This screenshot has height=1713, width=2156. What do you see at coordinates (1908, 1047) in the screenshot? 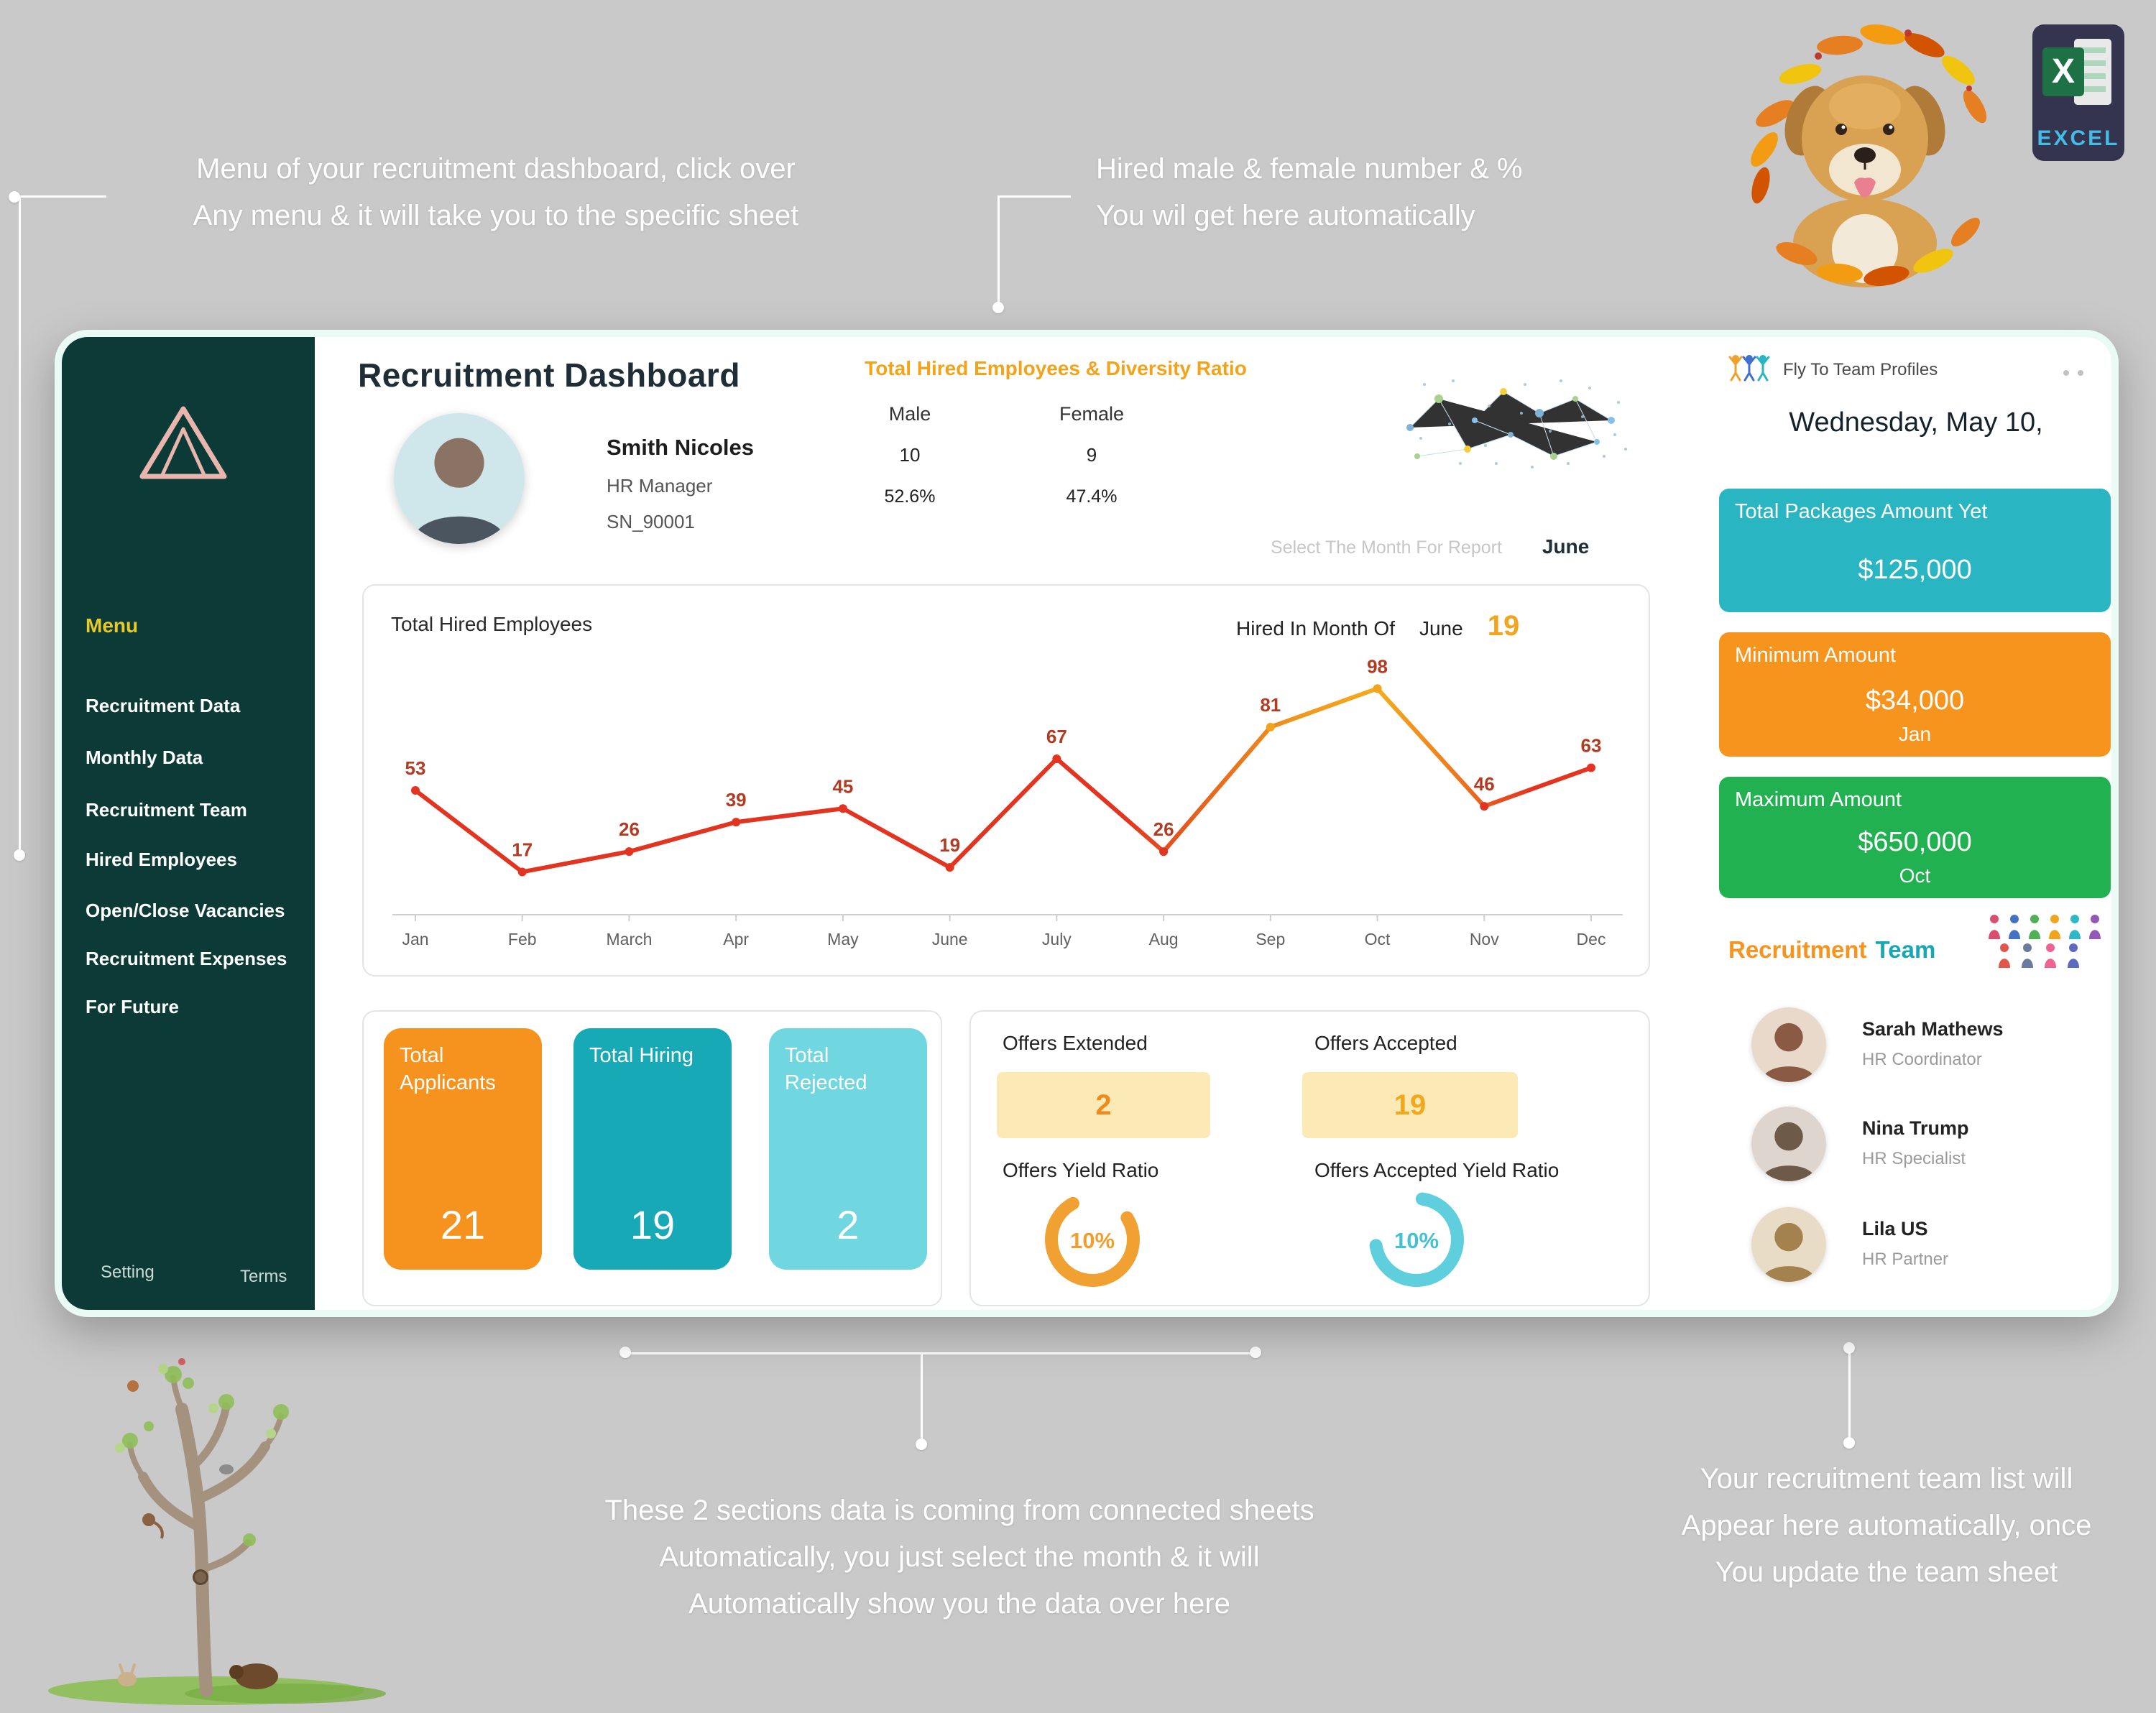
I see `team-member-row: Sarah Mathews HR Coordinator` at bounding box center [1908, 1047].